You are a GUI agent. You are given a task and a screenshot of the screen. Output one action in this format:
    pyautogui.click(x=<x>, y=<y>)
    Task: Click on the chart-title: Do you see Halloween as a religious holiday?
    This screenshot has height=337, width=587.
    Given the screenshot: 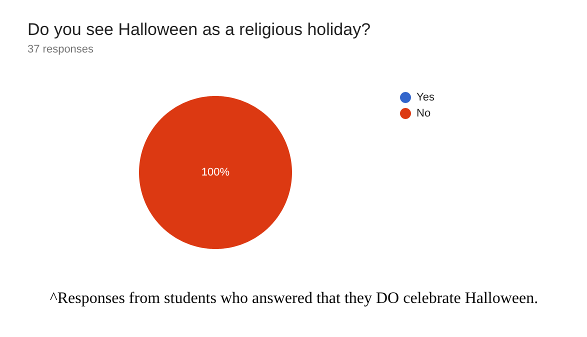 What is the action you would take?
    pyautogui.click(x=199, y=29)
    